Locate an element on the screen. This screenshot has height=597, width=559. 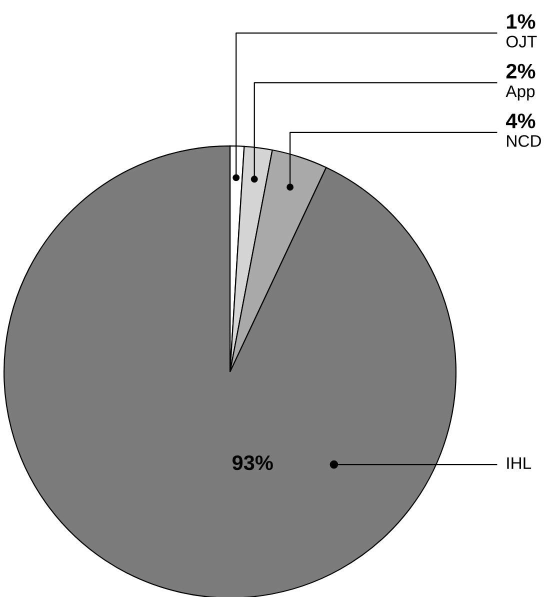
slice-label: OJT is located at coordinates (521, 42).